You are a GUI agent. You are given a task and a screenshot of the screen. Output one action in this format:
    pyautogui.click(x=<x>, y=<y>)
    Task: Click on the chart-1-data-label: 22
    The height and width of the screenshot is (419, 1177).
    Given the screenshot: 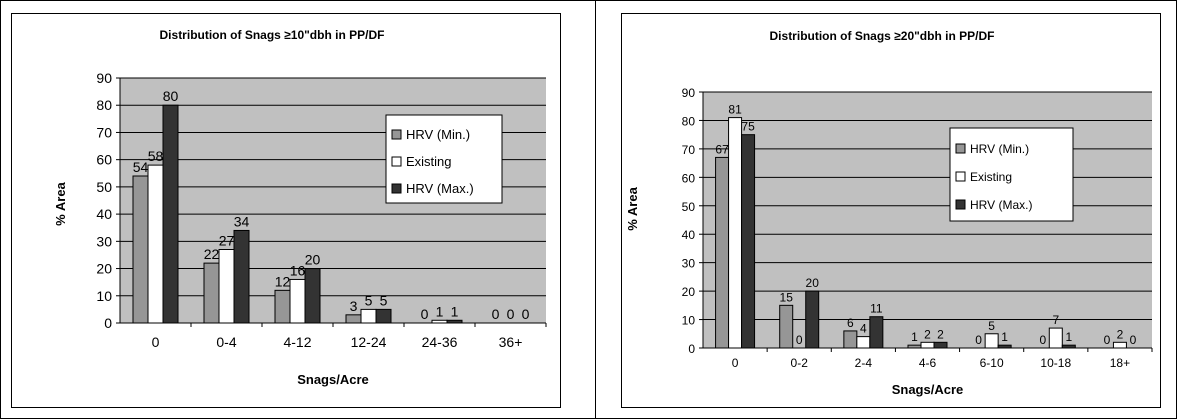 What is the action you would take?
    pyautogui.click(x=212, y=254)
    